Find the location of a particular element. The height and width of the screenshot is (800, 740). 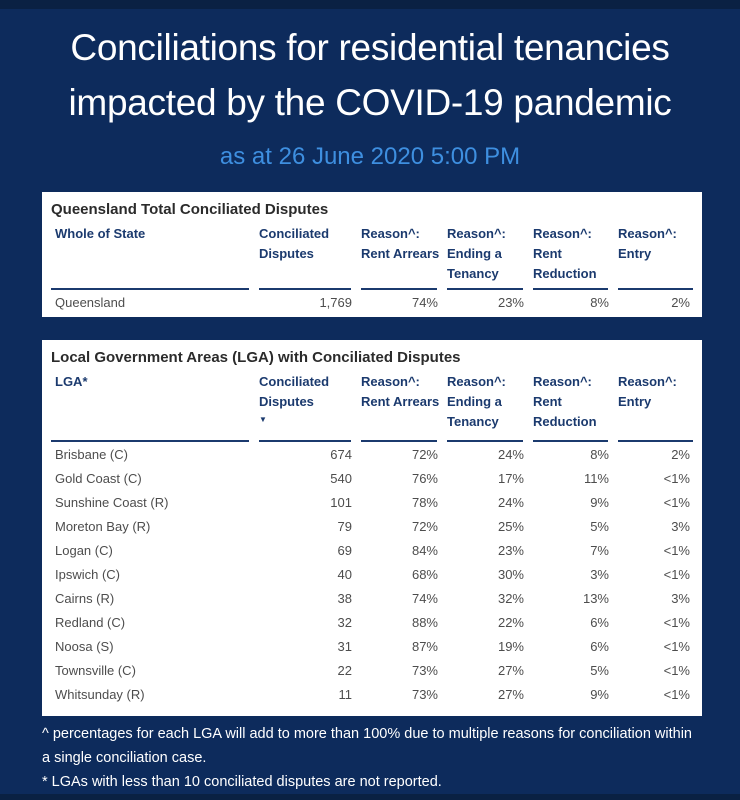

column-header: Whole of State is located at coordinates (155, 257).